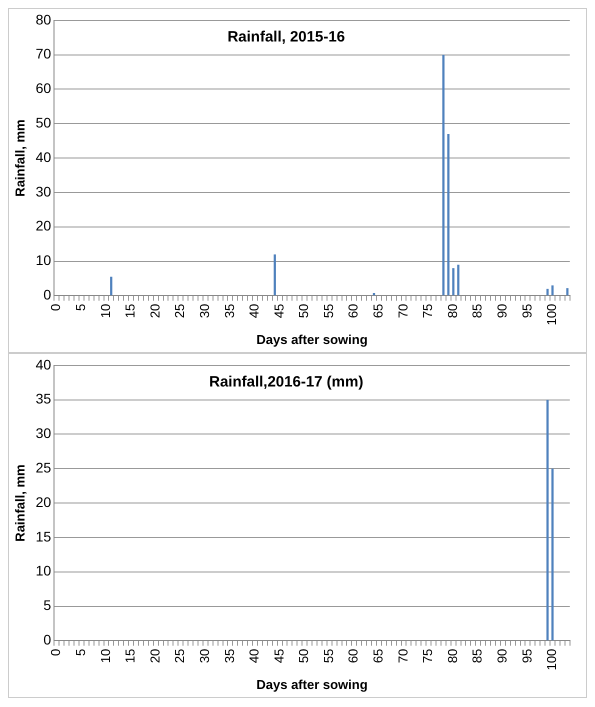 This screenshot has width=595, height=707. What do you see at coordinates (286, 382) in the screenshot?
I see `text: Rainfall,2016-17 (mm)` at bounding box center [286, 382].